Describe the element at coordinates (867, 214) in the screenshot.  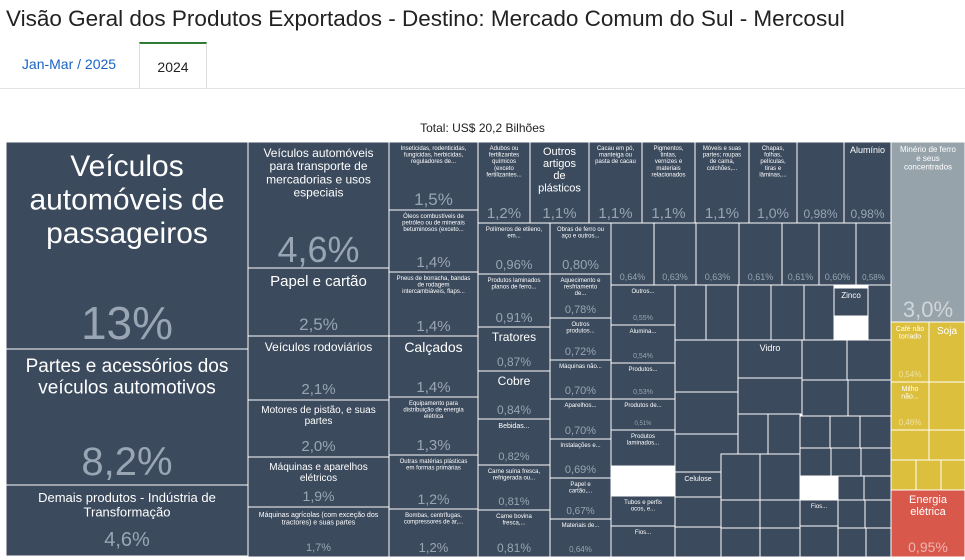
I see `treemap-cell-value: 0,98%` at that location.